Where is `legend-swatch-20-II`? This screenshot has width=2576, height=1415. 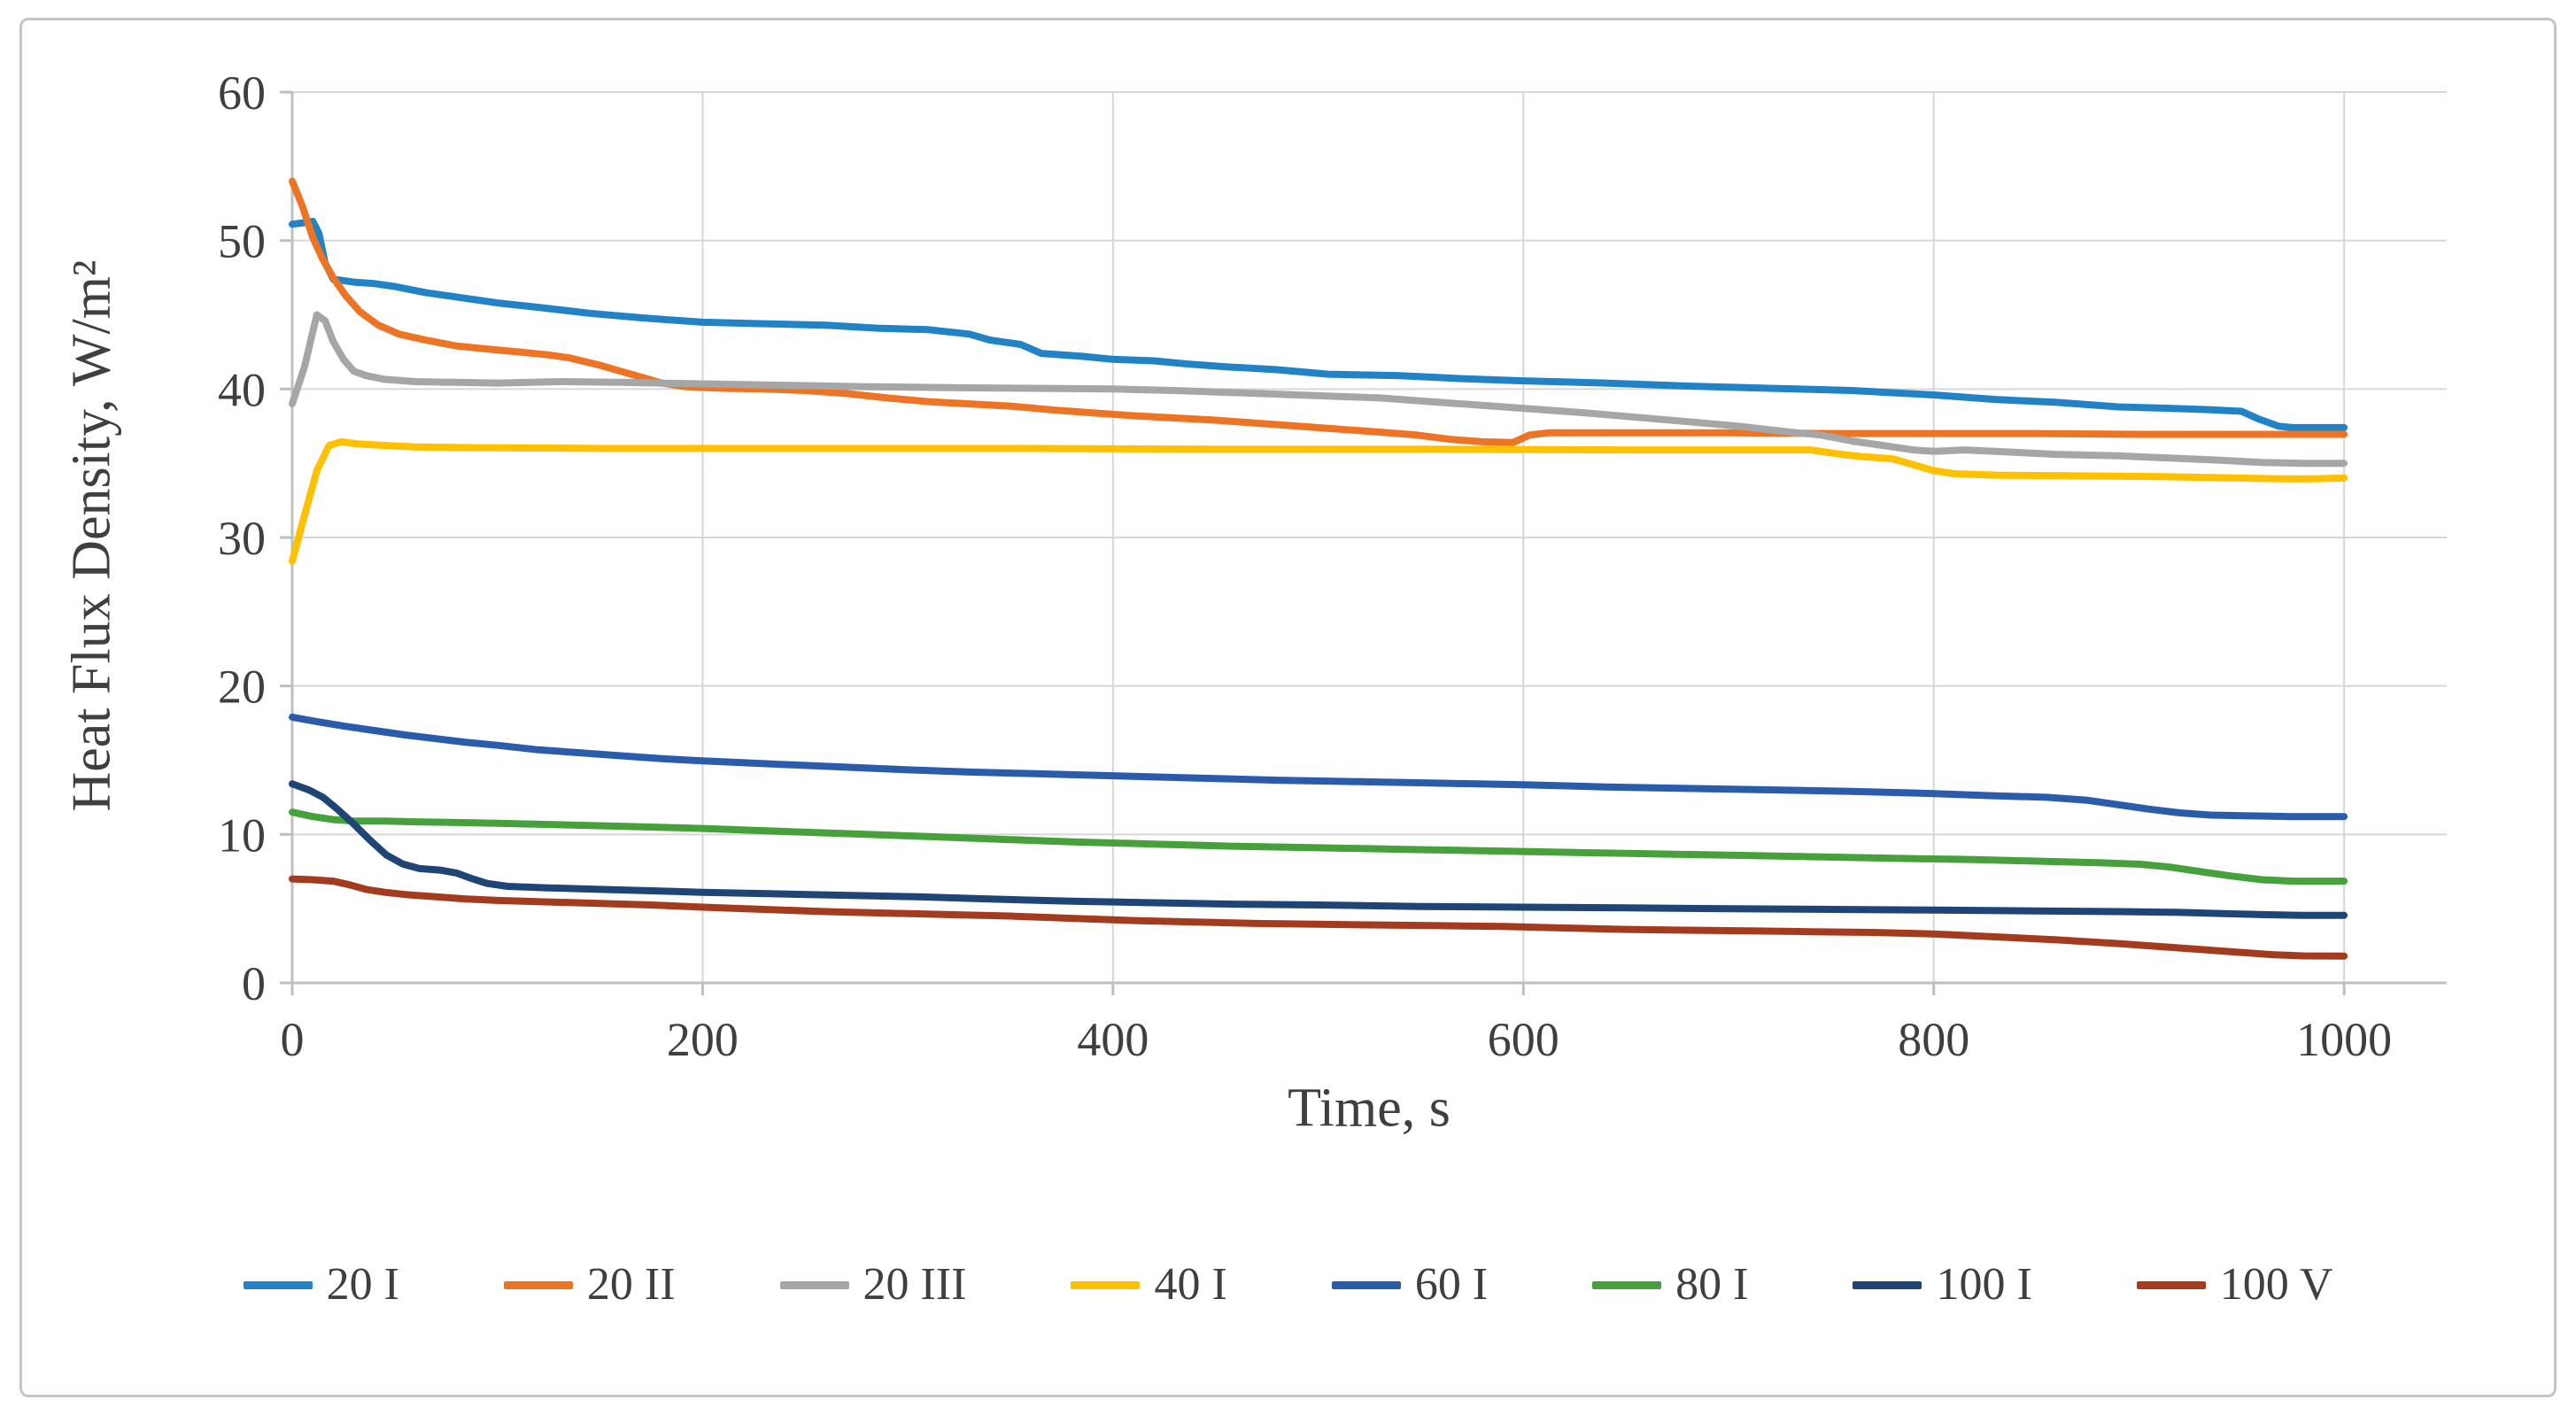 legend-swatch-20-II is located at coordinates (538, 1284).